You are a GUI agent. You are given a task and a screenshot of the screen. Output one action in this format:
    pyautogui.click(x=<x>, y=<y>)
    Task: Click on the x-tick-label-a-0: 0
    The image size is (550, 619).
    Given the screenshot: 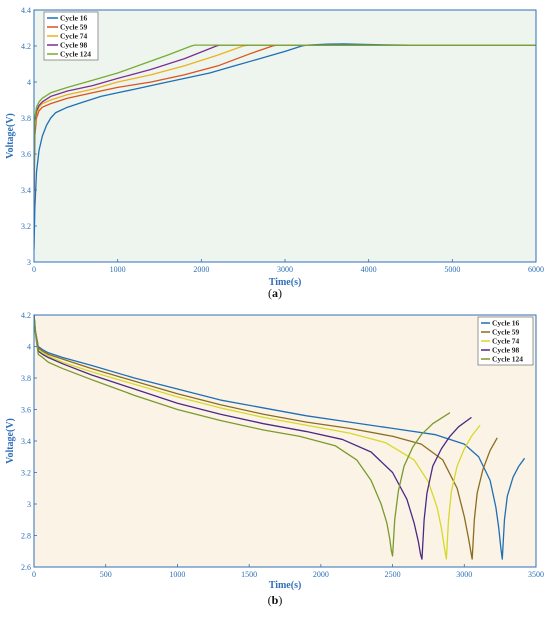 What is the action you would take?
    pyautogui.click(x=34, y=269)
    